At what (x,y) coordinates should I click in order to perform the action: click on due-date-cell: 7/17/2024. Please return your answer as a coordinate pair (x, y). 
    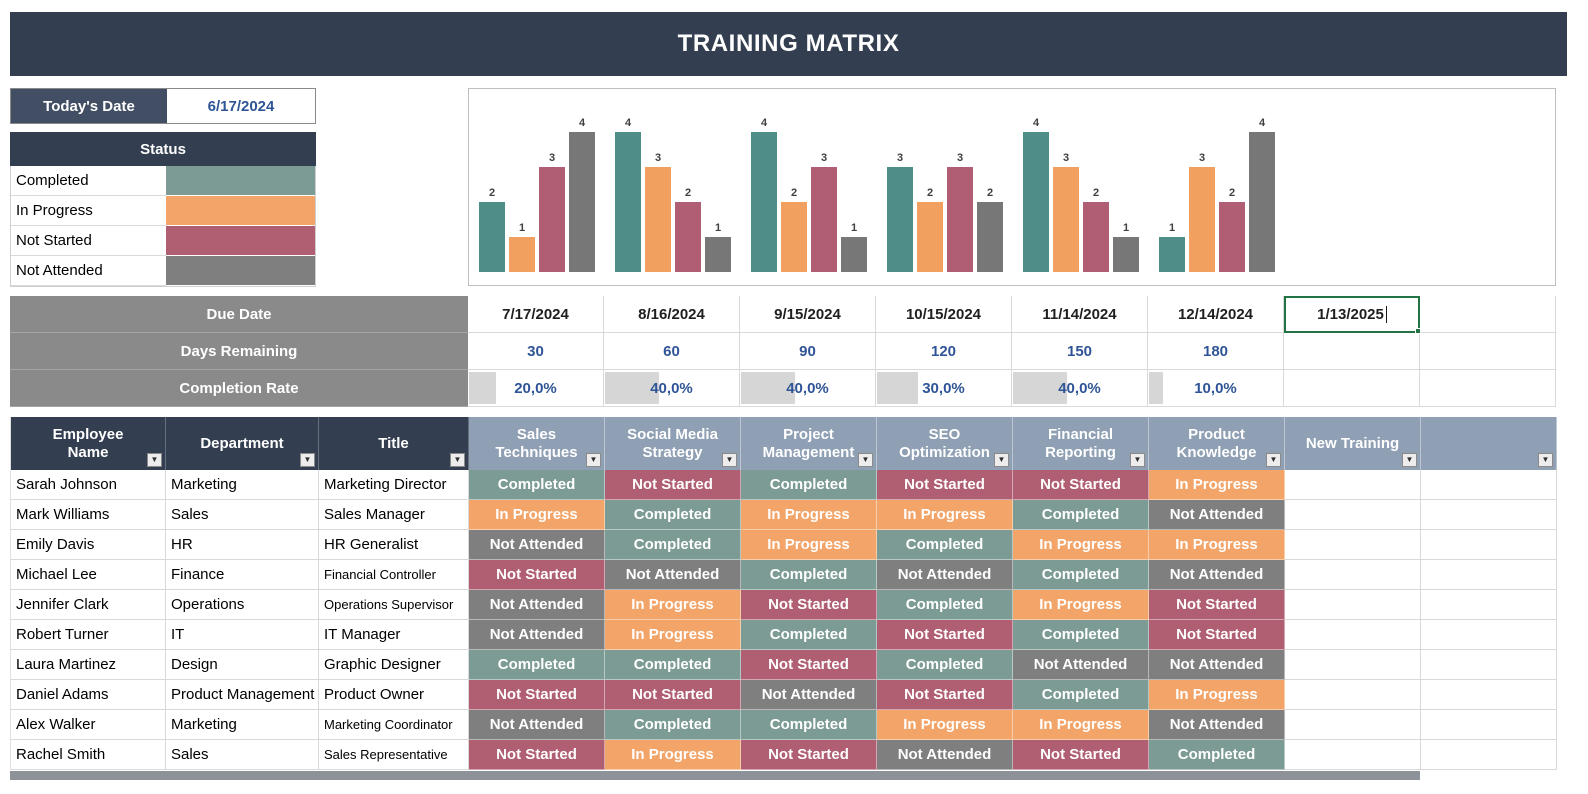
    Looking at the image, I should click on (536, 314).